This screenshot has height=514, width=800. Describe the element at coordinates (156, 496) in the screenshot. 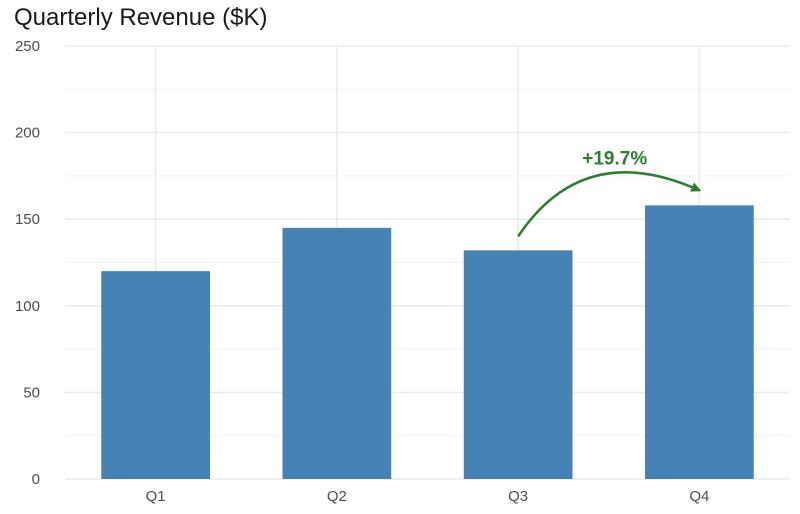

I see `x-tick-label: Q1` at that location.